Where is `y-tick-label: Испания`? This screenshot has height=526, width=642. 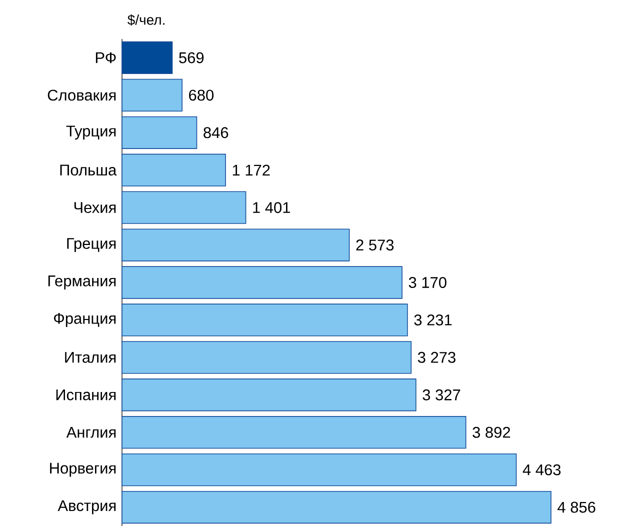
y-tick-label: Испания is located at coordinates (86, 394).